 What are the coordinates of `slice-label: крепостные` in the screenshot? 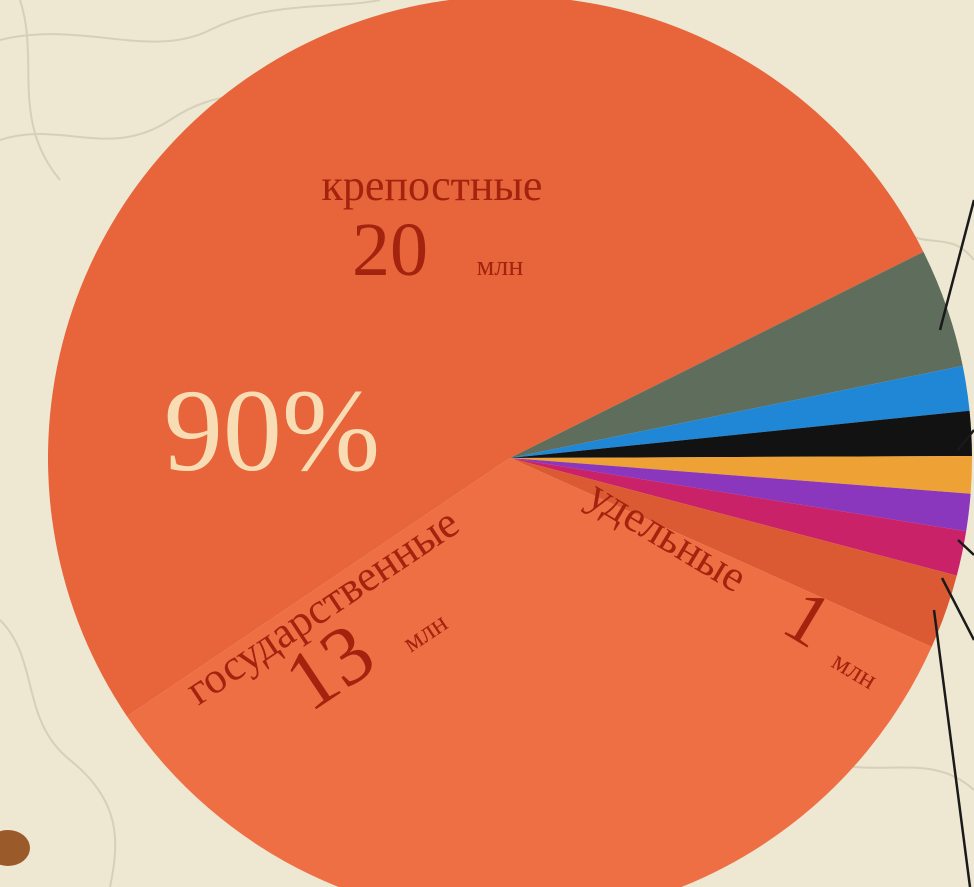 It's located at (432, 185).